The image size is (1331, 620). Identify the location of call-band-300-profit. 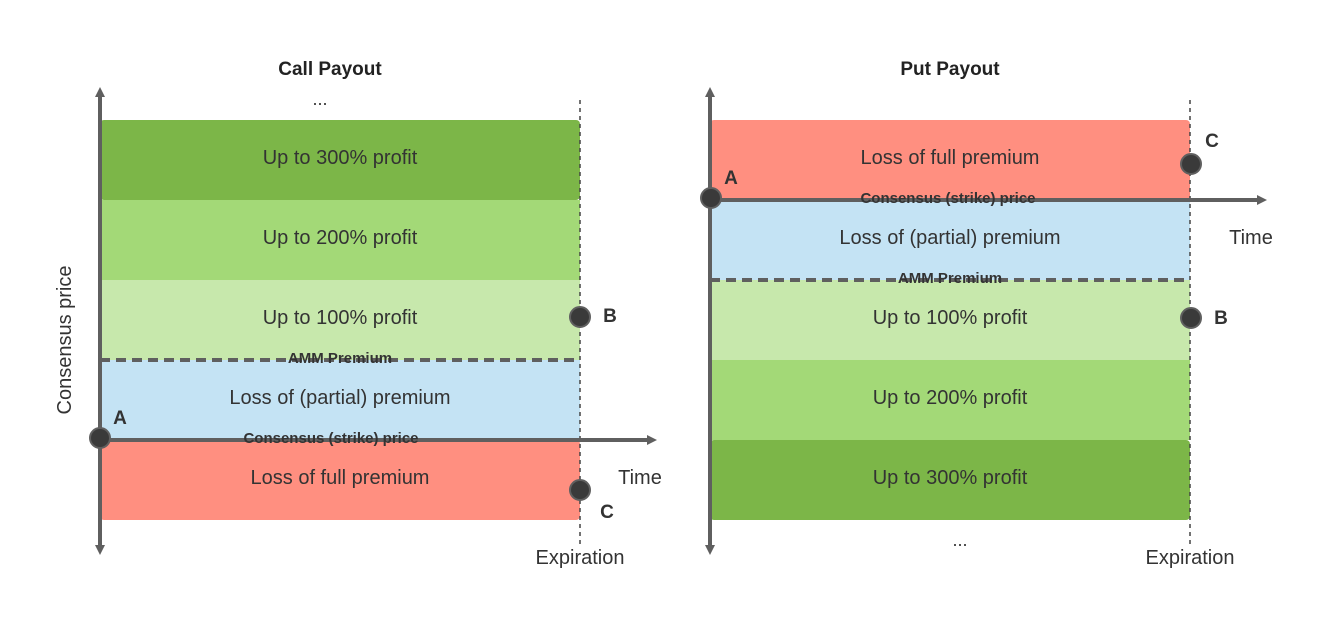
(340, 160).